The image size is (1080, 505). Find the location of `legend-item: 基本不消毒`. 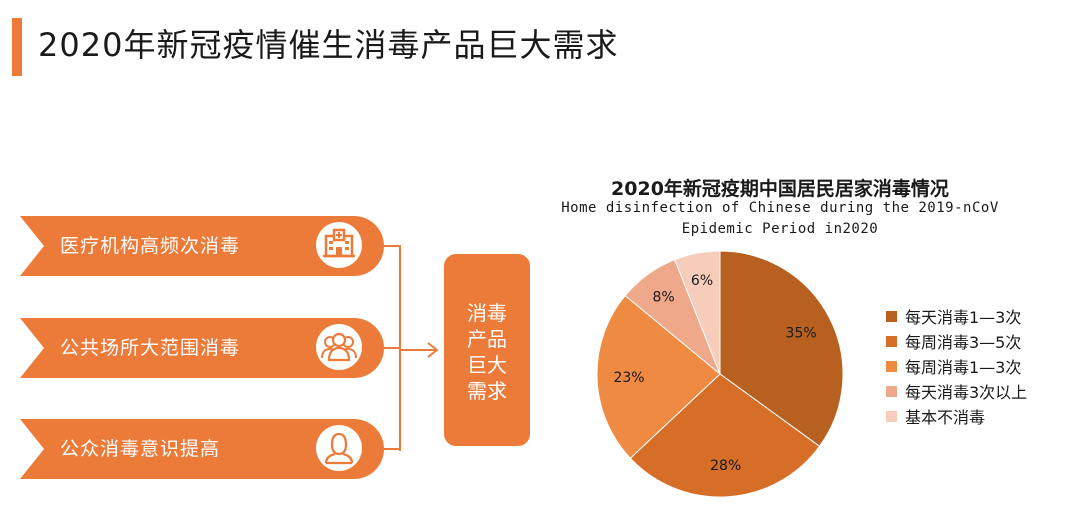

legend-item: 基本不消毒 is located at coordinates (956, 416).